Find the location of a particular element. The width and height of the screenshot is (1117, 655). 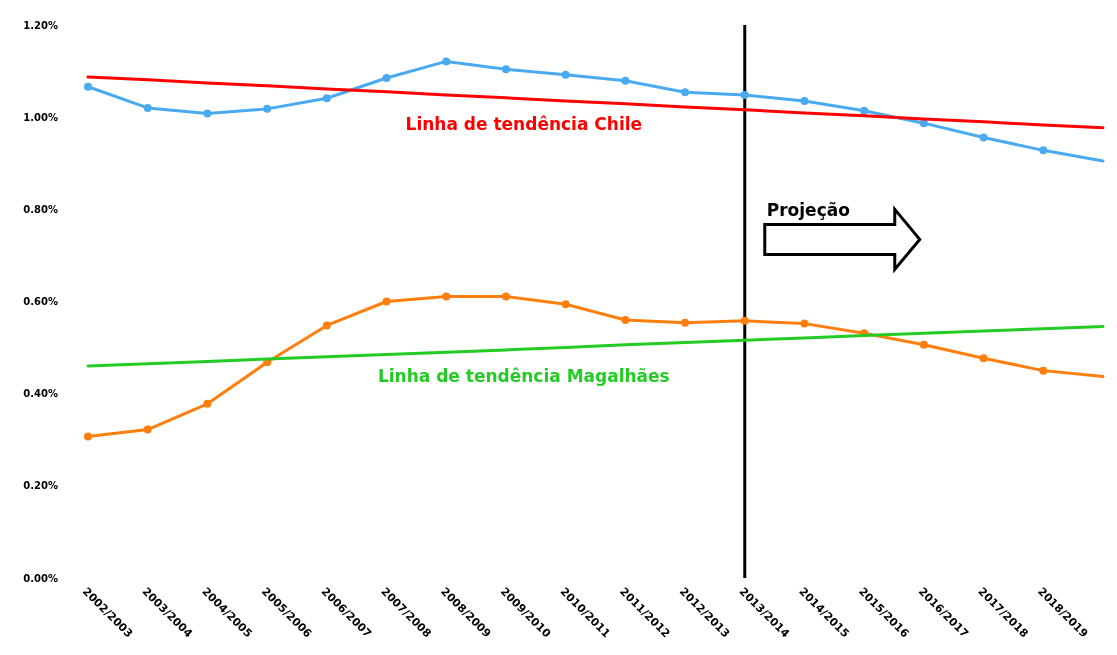

y-tick-label: 1.00% is located at coordinates (40, 117).